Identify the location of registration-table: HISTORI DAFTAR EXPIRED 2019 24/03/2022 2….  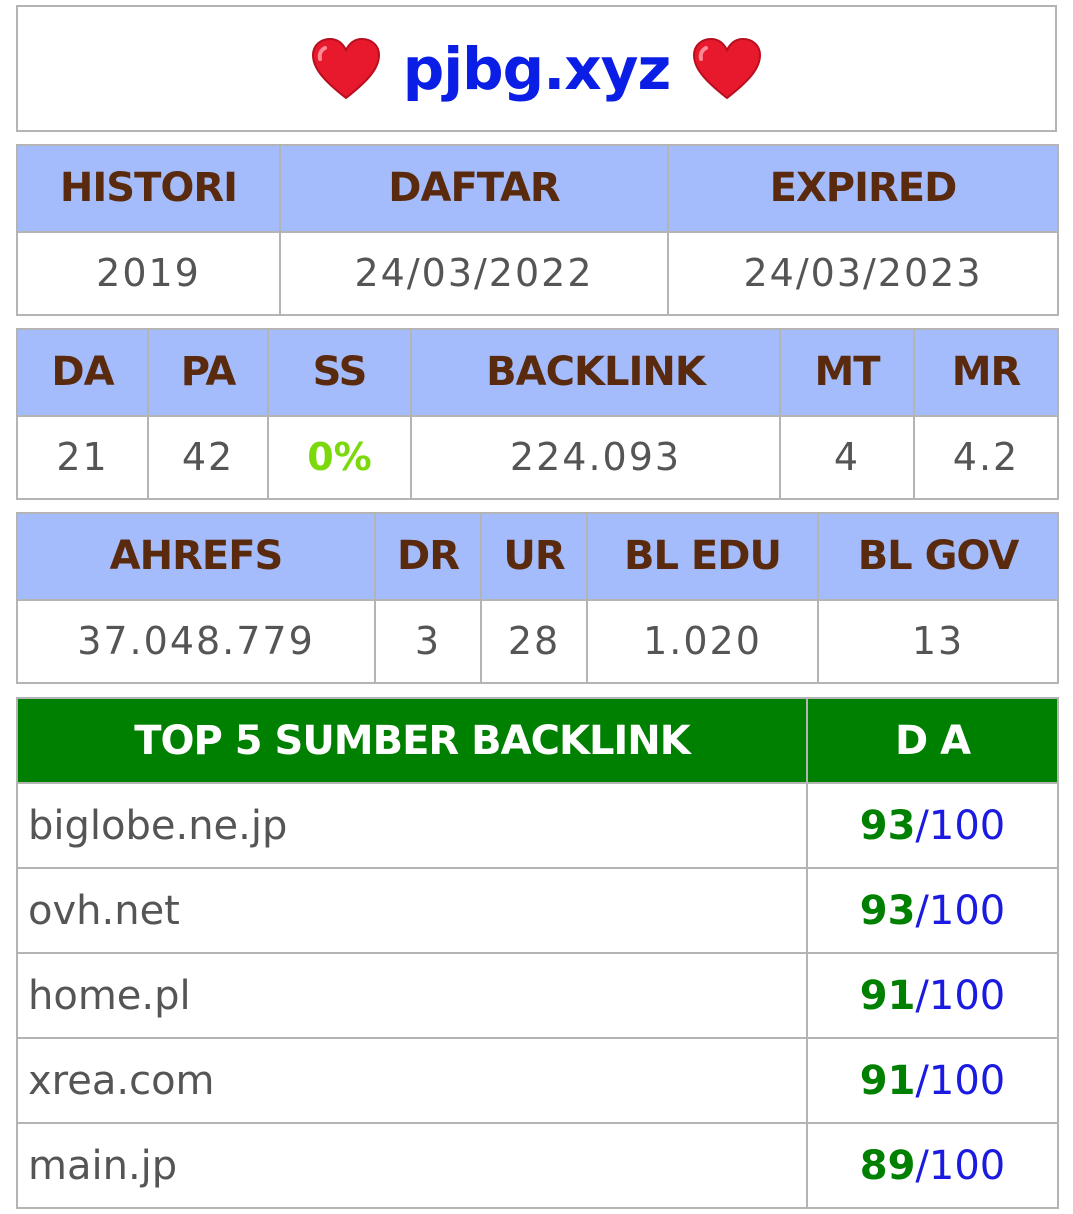
(537, 230).